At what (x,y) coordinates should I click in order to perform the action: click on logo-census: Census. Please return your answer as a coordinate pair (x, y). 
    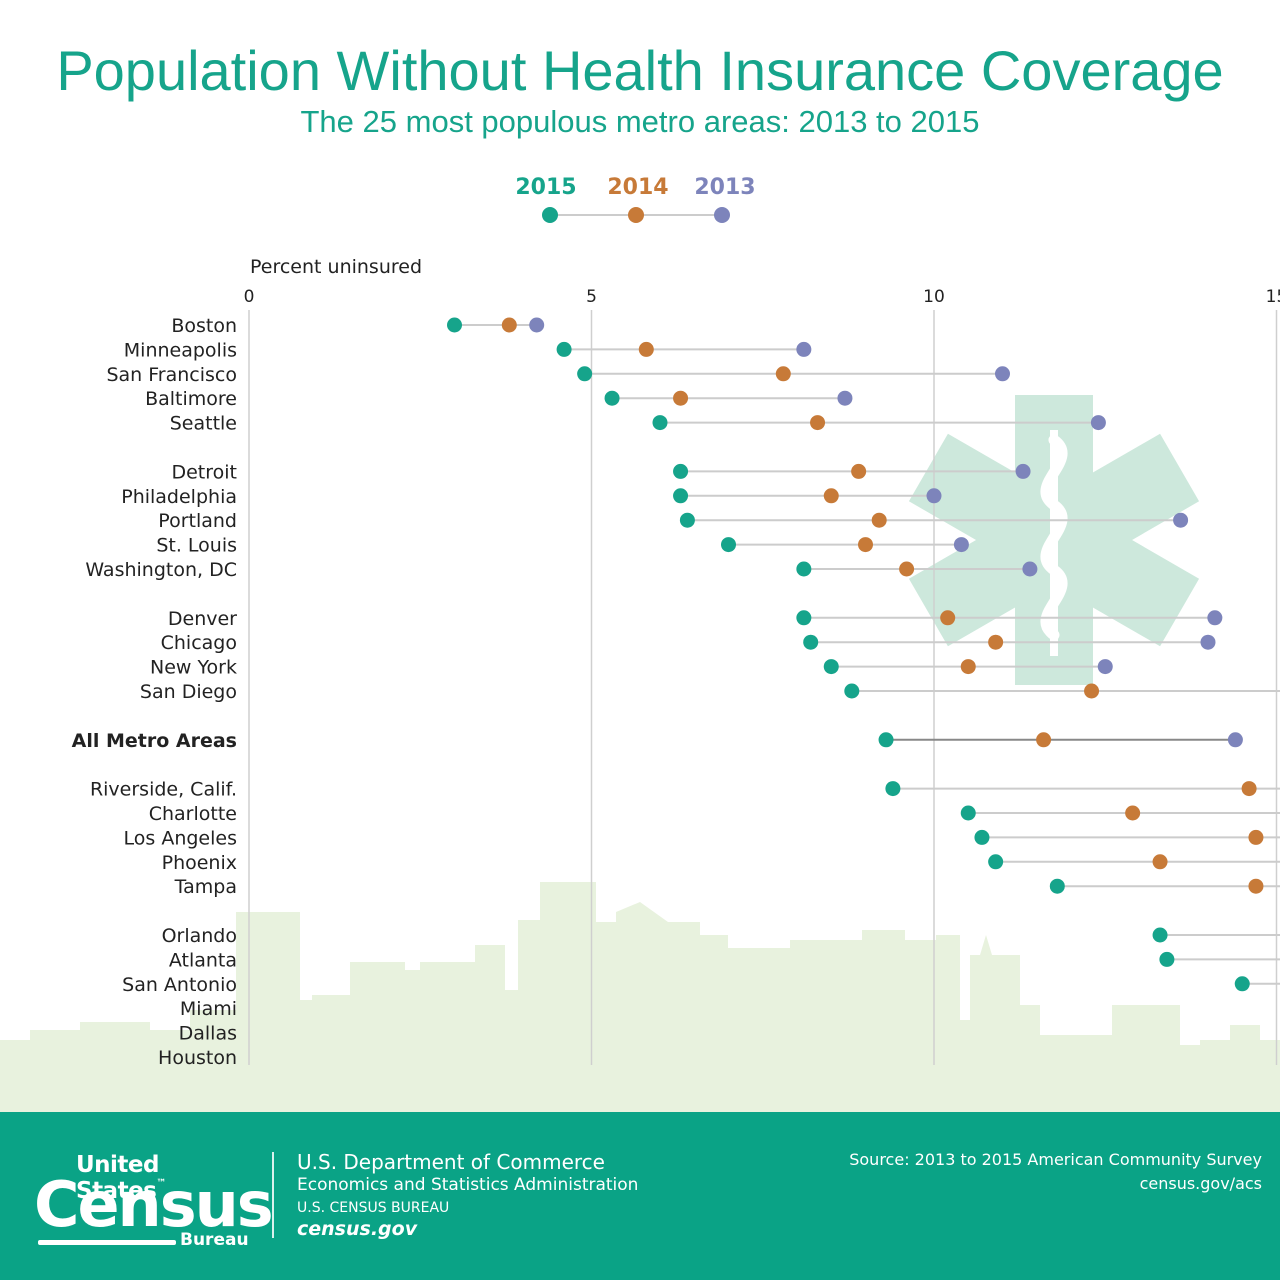
    Looking at the image, I should click on (154, 1204).